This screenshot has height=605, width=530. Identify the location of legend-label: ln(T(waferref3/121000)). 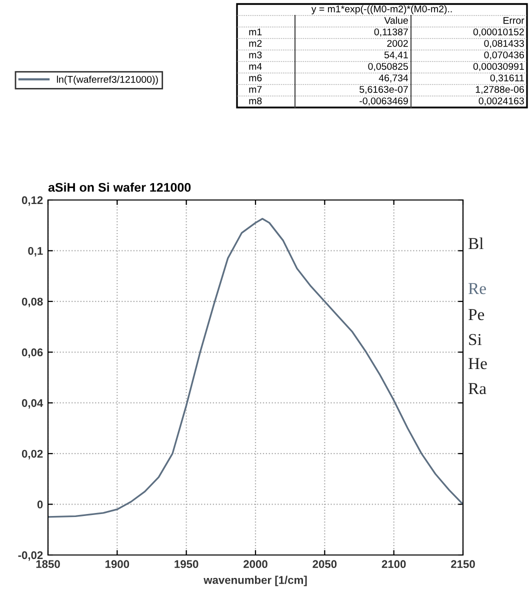
(107, 80).